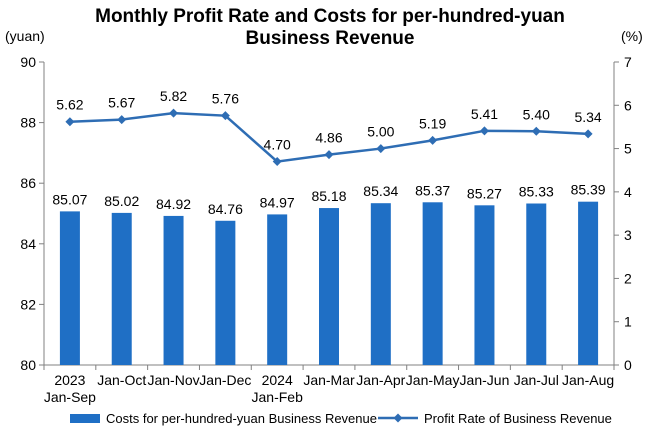 The height and width of the screenshot is (440, 660). Describe the element at coordinates (632, 36) in the screenshot. I see `right-axis-unit: (%)` at that location.